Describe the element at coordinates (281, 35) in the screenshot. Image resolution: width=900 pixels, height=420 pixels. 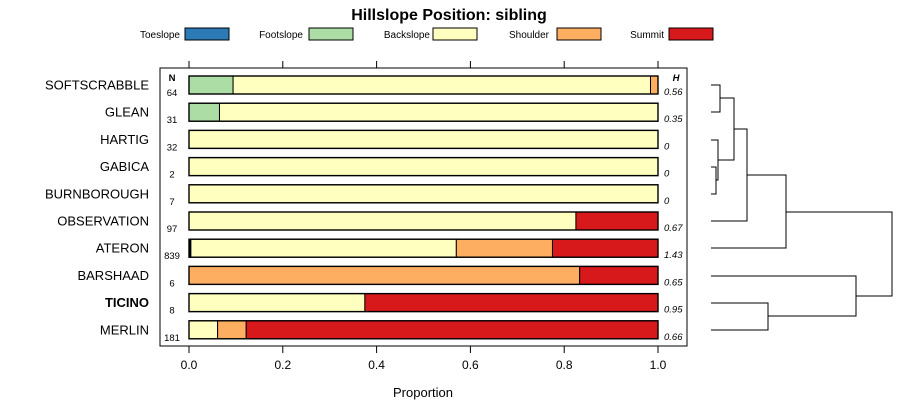
I see `legend-label-footslope: Footslope` at that location.